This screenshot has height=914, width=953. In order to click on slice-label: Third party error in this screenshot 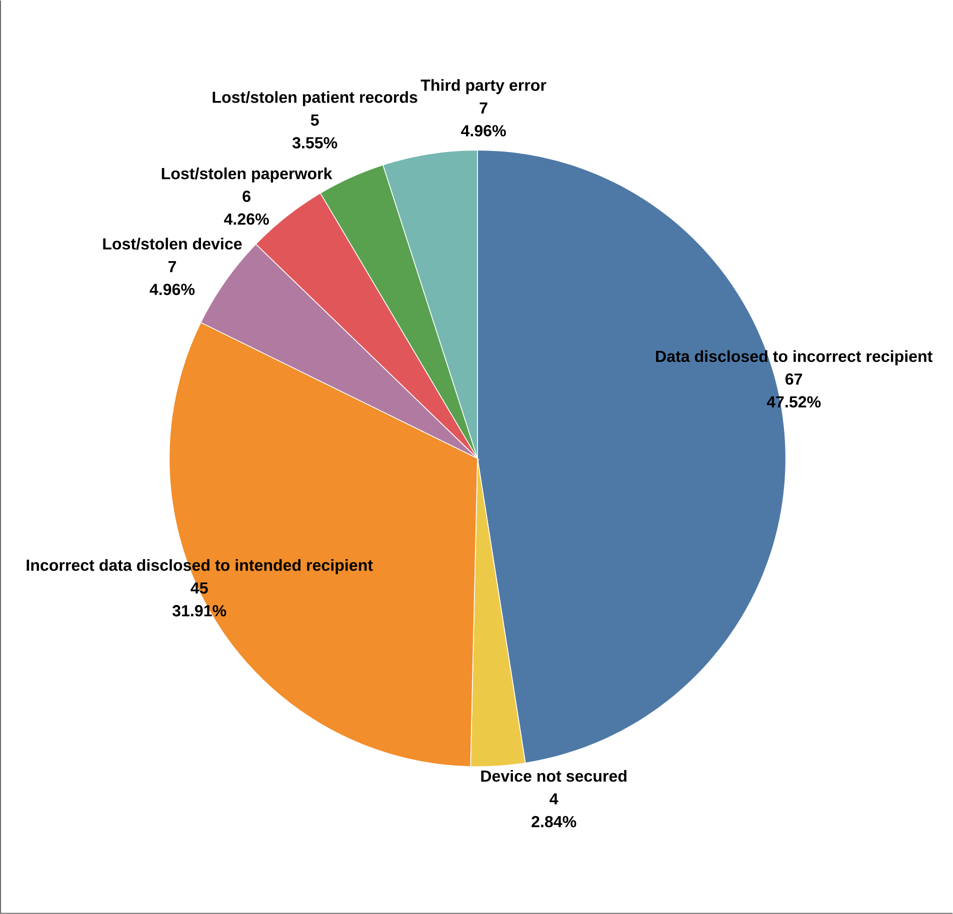, I will do `click(483, 86)`.